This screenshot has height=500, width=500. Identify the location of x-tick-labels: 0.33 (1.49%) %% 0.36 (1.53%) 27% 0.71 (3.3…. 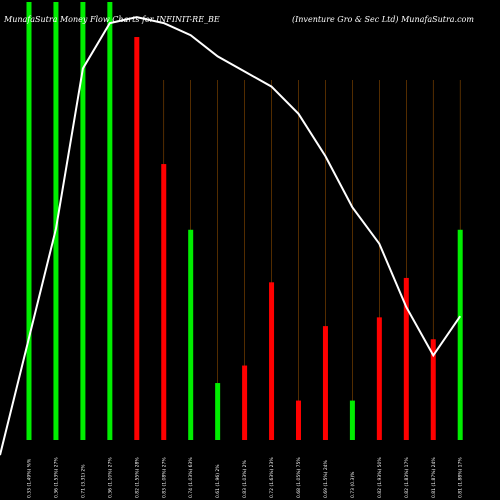
(245, 477).